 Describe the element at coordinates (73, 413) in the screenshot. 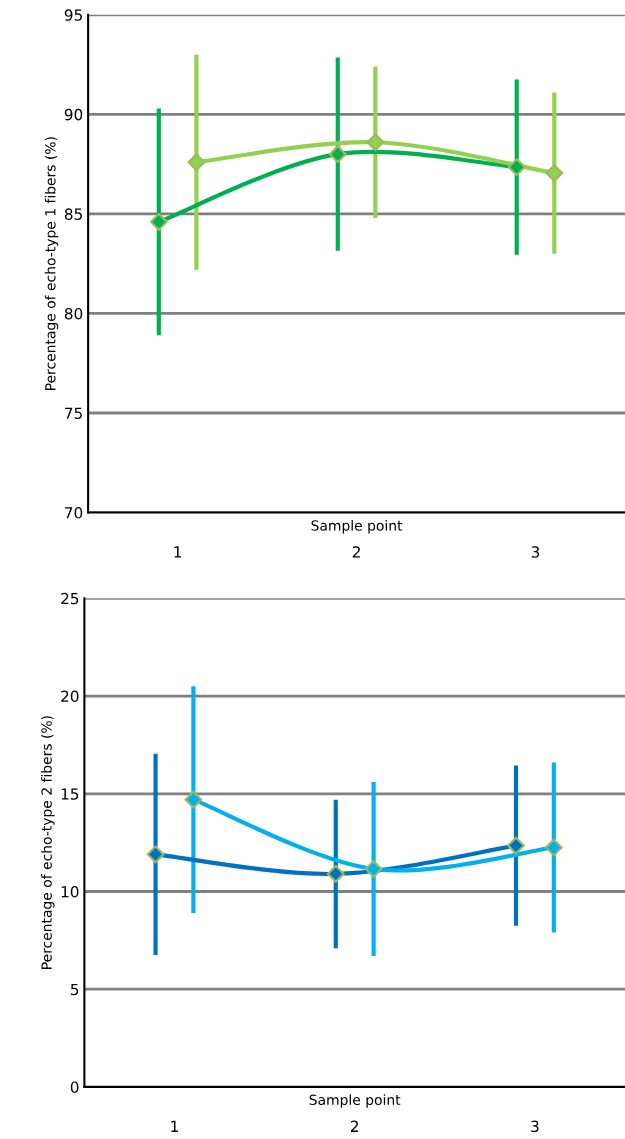

I see `y-tick-label: 75` at that location.